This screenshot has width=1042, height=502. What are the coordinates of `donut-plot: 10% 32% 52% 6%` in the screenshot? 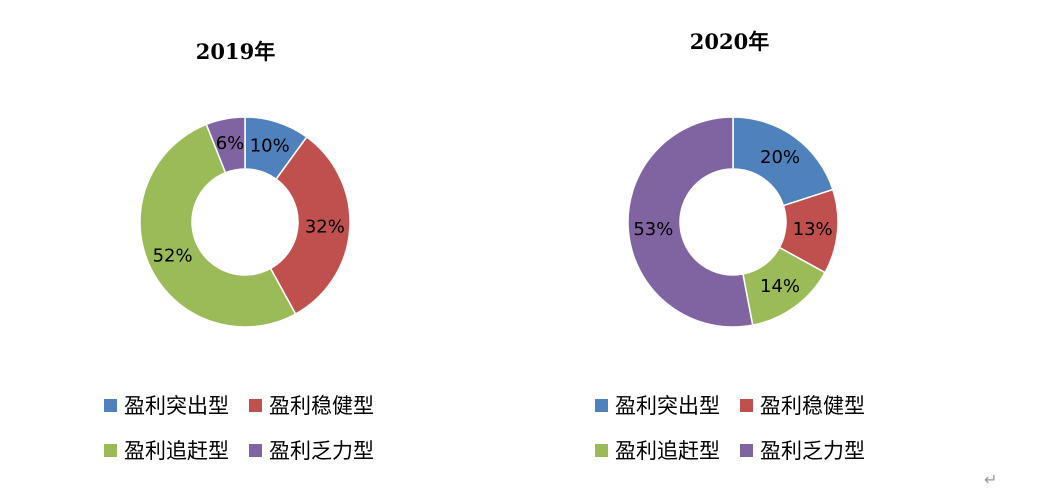 It's located at (245, 222).